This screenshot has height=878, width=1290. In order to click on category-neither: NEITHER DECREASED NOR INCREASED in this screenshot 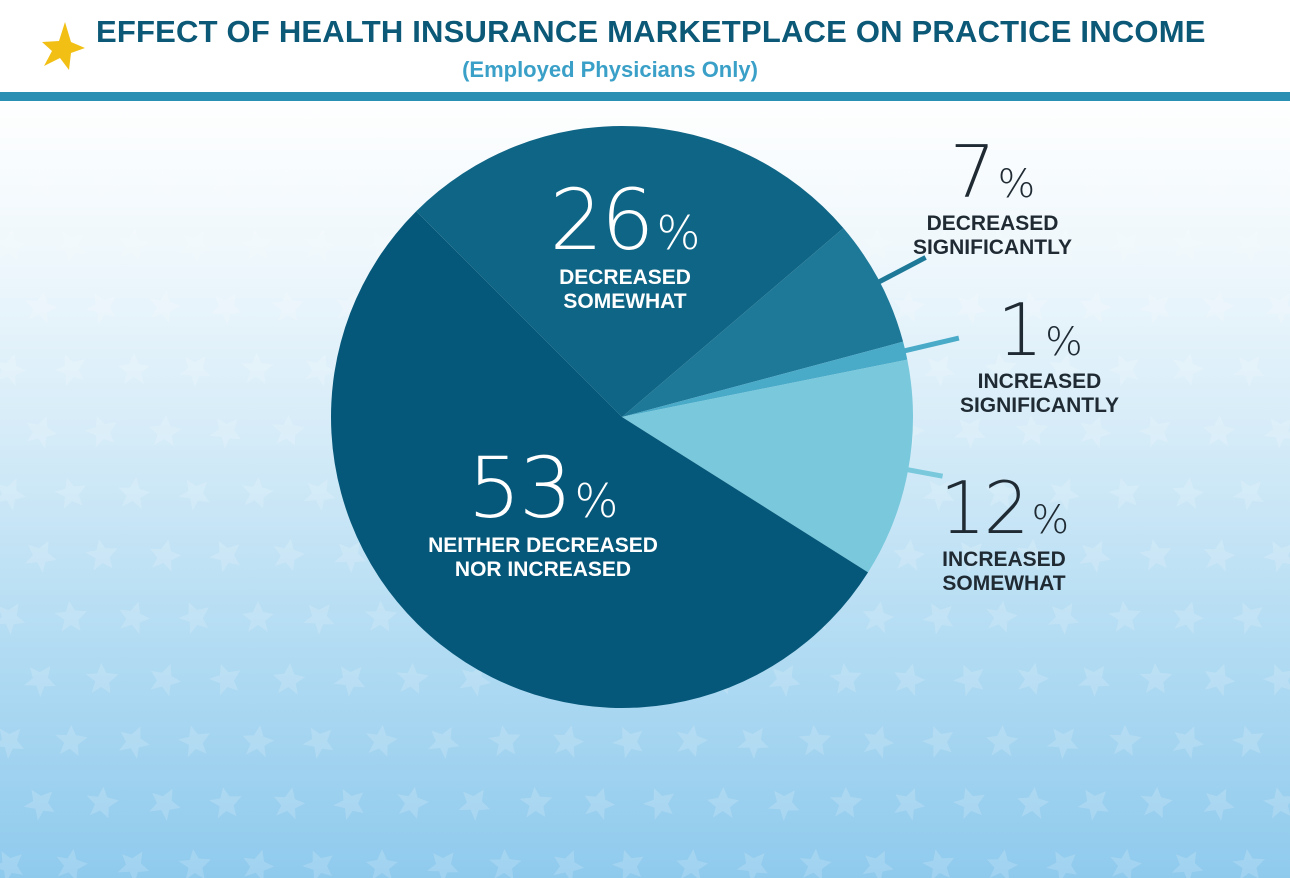, I will do `click(543, 557)`.